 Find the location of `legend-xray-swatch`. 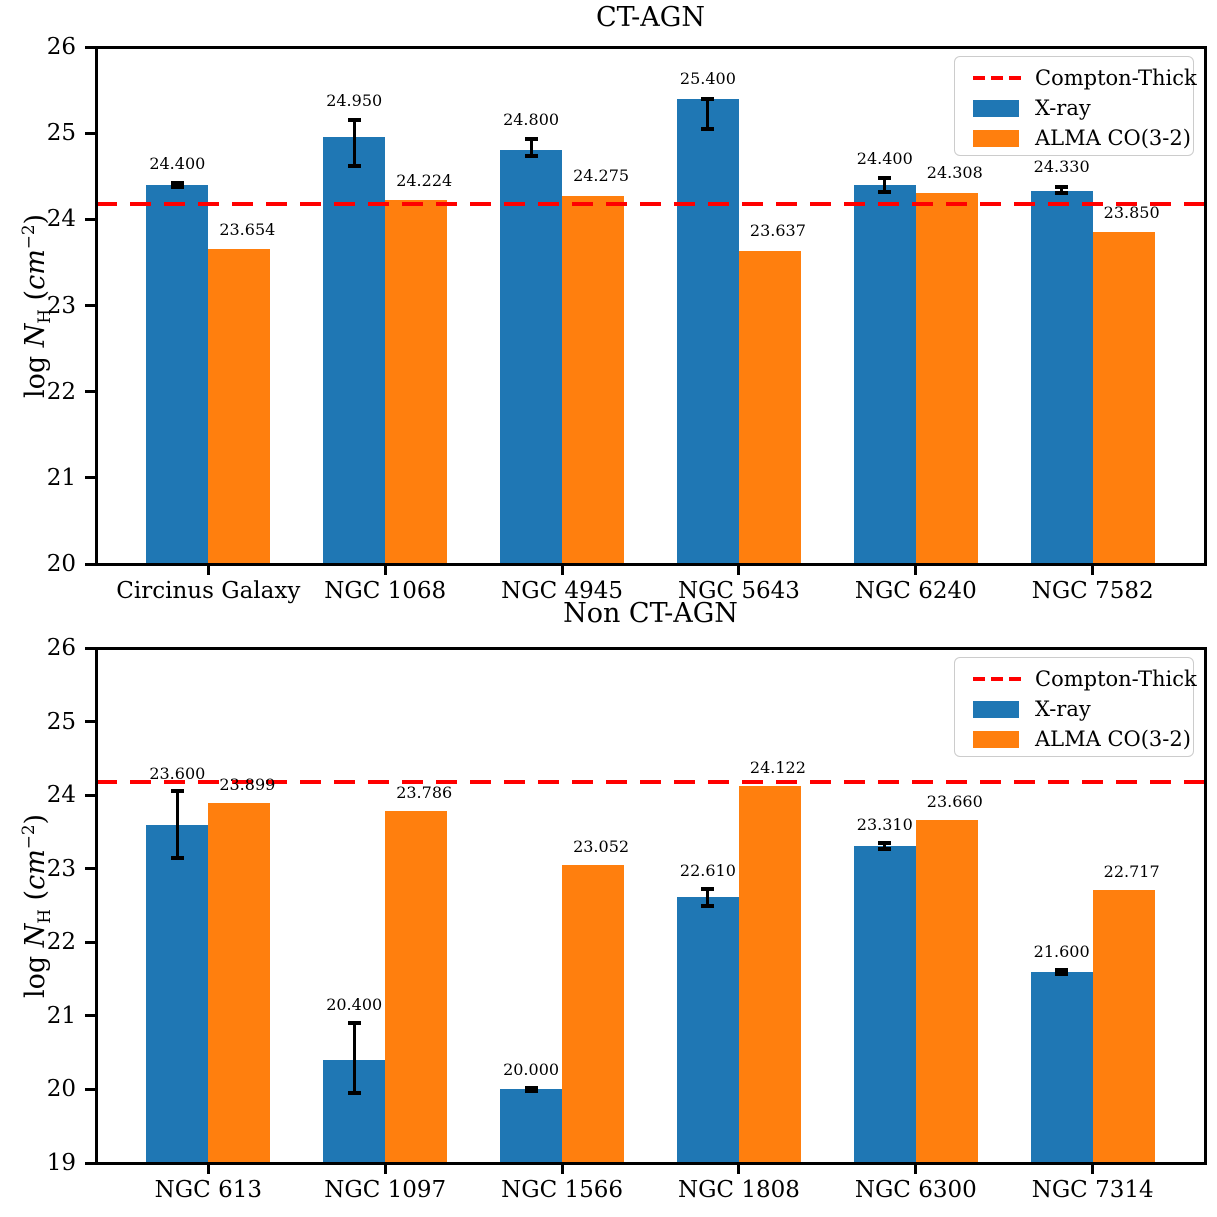

legend-xray-swatch is located at coordinates (996, 709).